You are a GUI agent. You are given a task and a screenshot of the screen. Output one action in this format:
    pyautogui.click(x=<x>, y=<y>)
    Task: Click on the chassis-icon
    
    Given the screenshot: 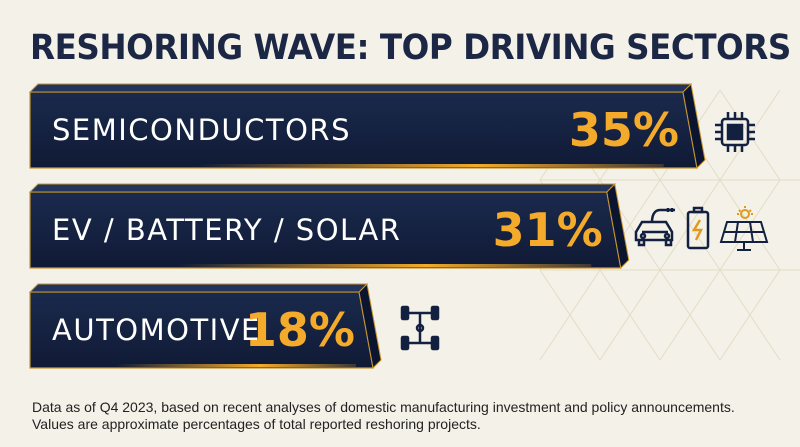 What is the action you would take?
    pyautogui.click(x=420, y=328)
    